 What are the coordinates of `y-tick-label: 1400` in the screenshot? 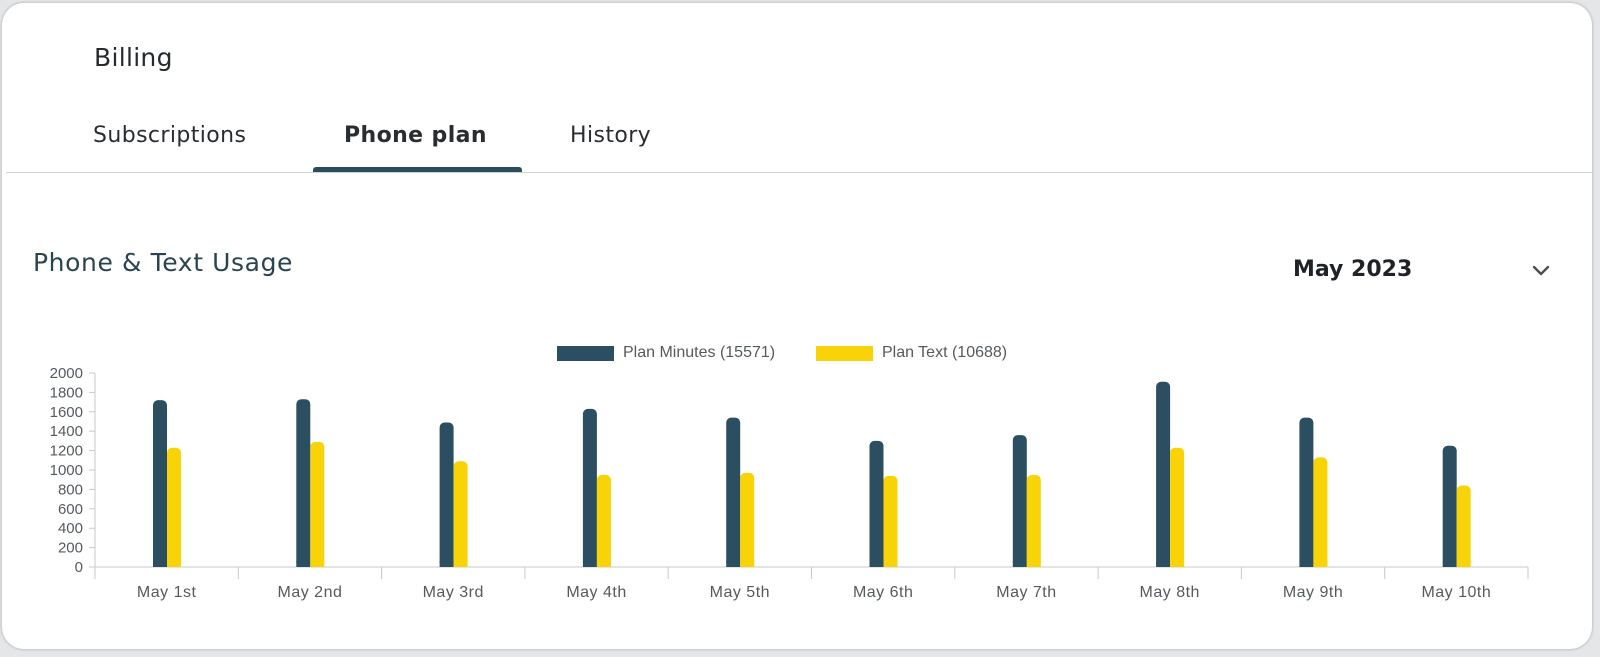 It's located at (66, 431).